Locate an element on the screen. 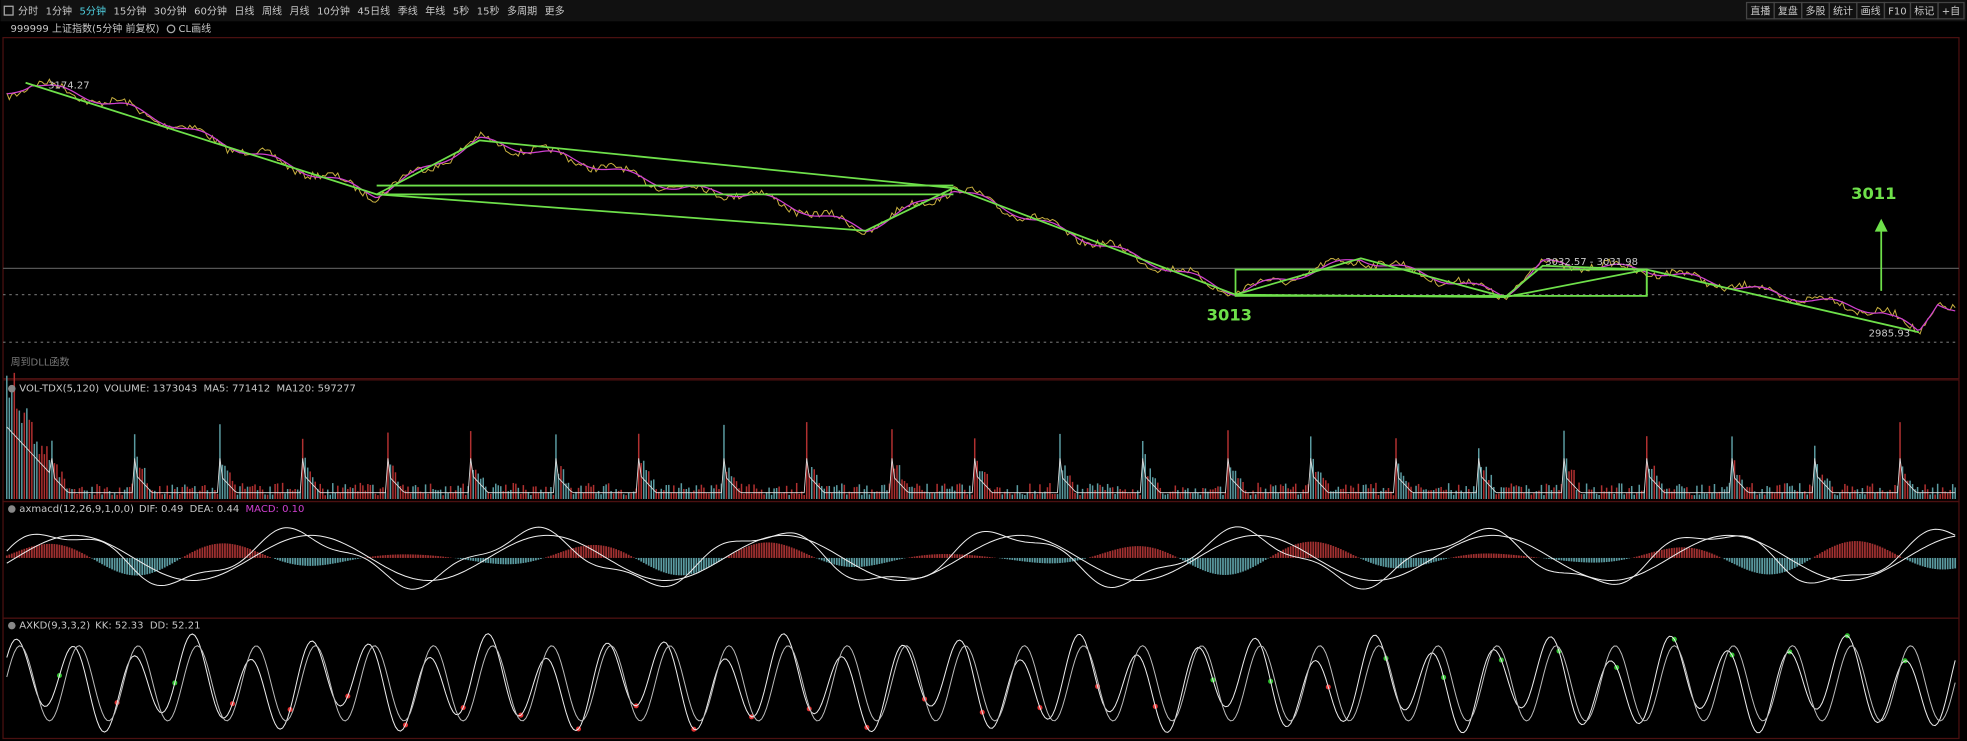 The image size is (1967, 741). toolbar-item: 5秒 is located at coordinates (461, 10).